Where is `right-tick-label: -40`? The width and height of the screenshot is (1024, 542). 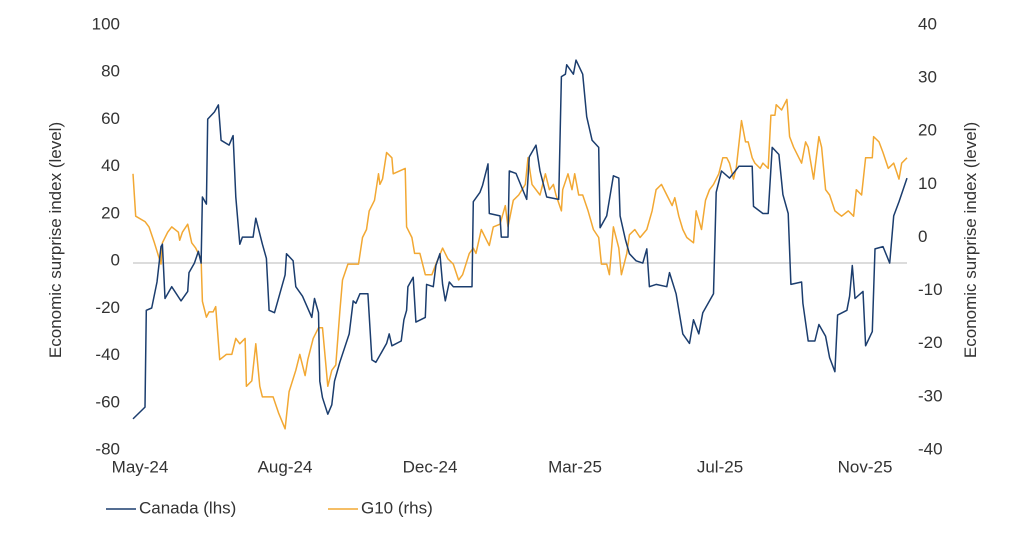
right-tick-label: -40 is located at coordinates (930, 448).